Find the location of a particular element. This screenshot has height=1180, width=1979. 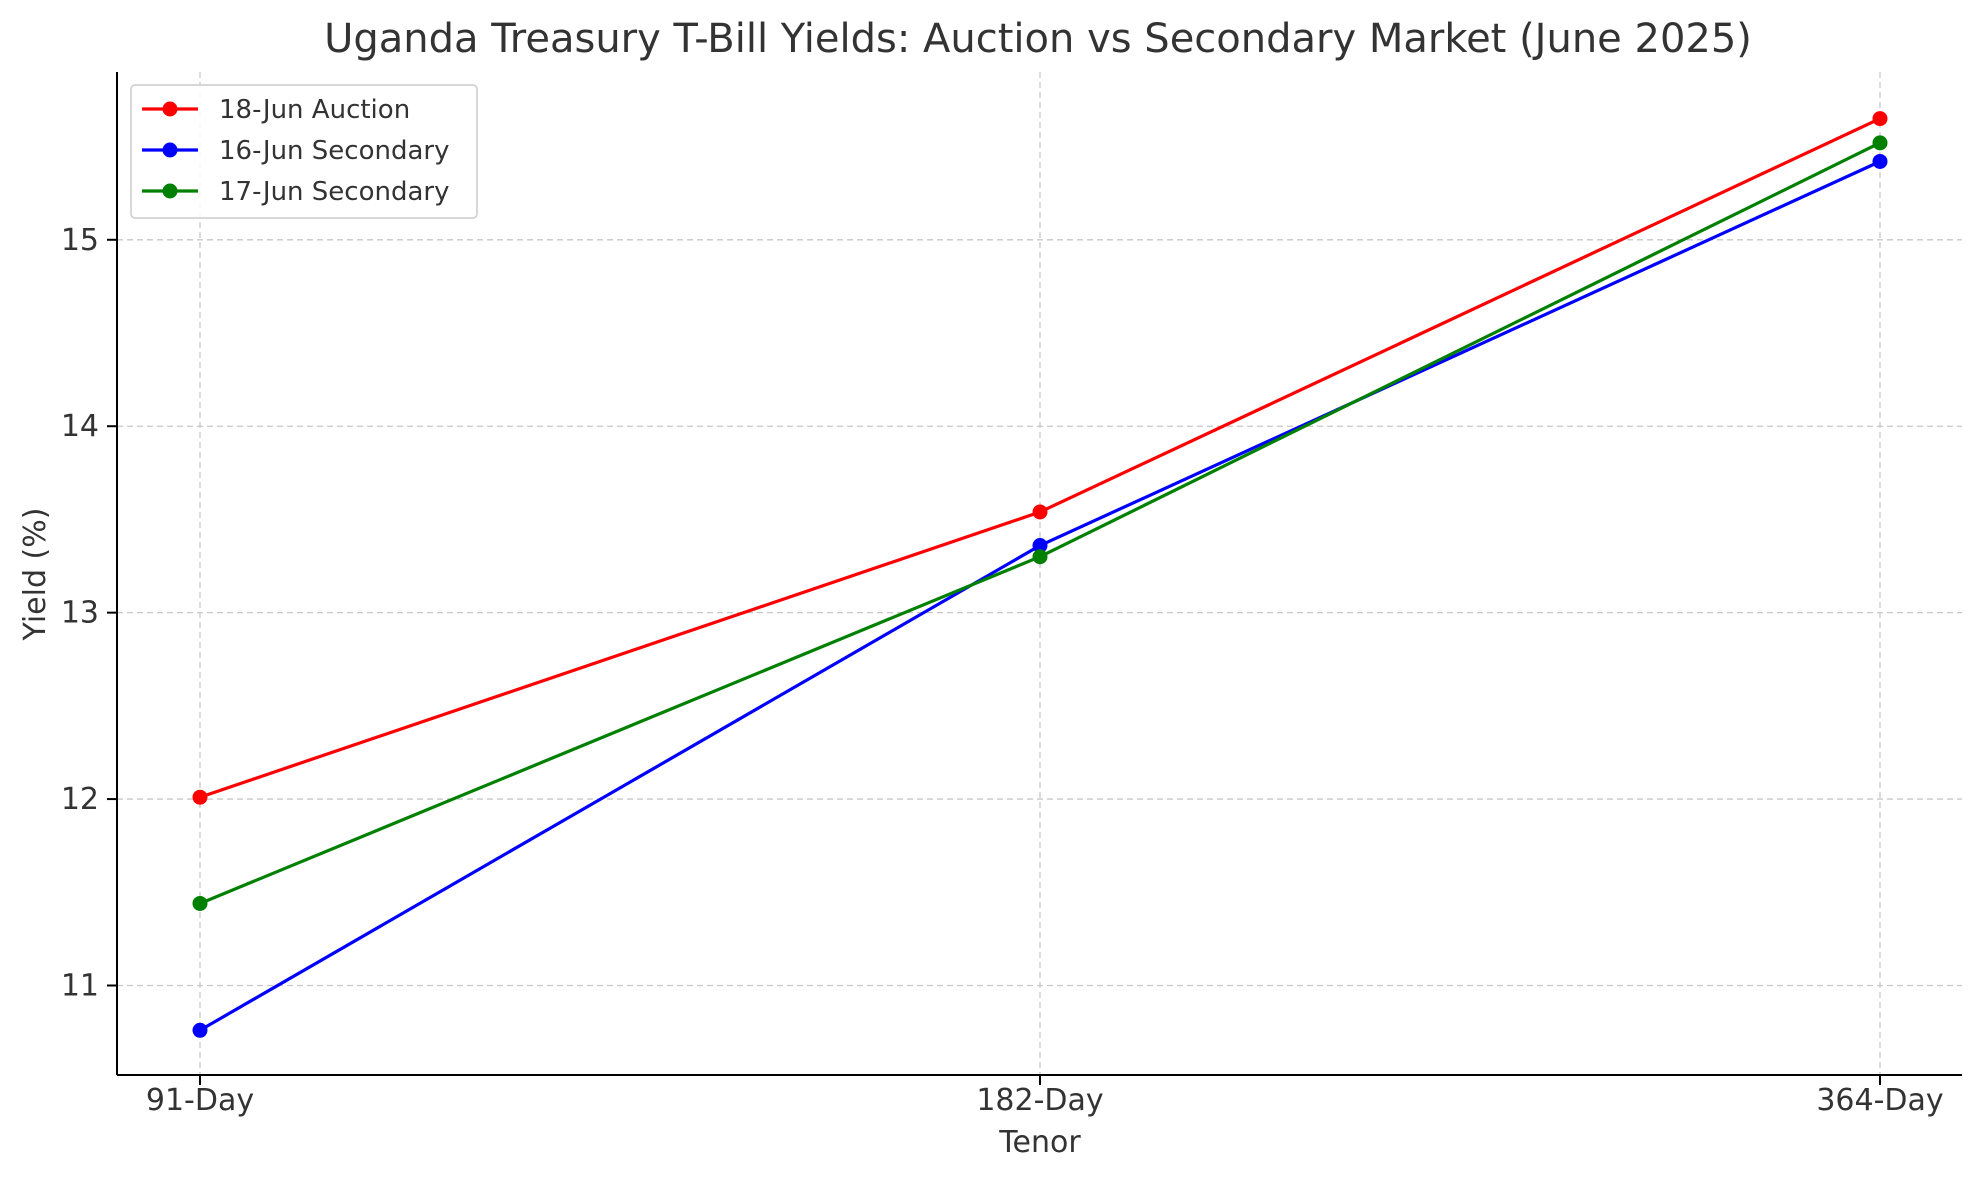

legend-item: 16-Jun Secondary is located at coordinates (296, 151).